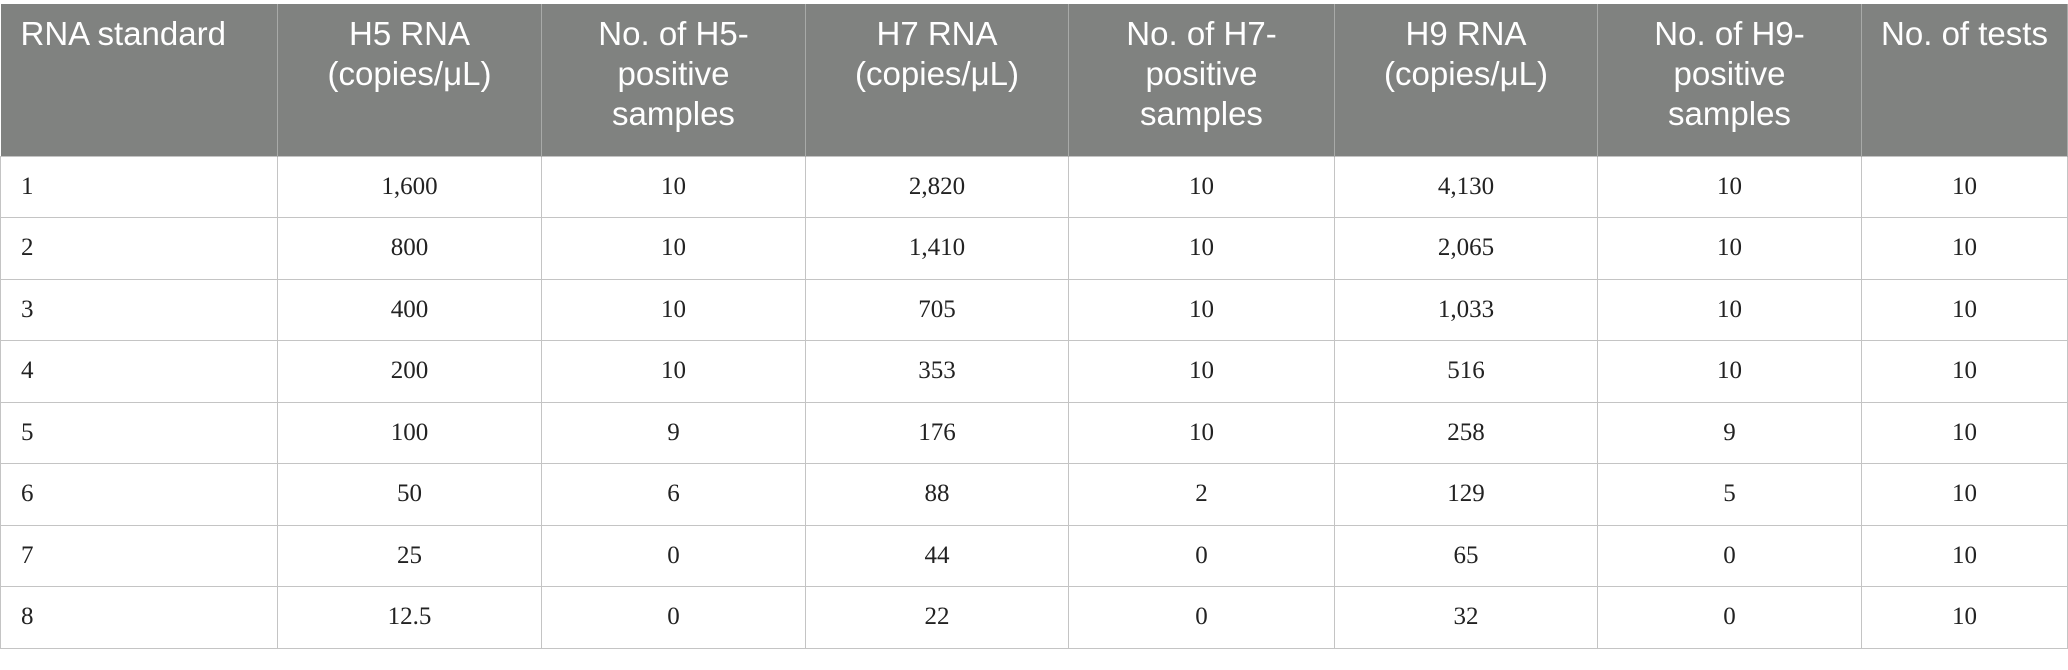 Image resolution: width=2068 pixels, height=670 pixels. What do you see at coordinates (937, 186) in the screenshot?
I see `table-cell: 2,820` at bounding box center [937, 186].